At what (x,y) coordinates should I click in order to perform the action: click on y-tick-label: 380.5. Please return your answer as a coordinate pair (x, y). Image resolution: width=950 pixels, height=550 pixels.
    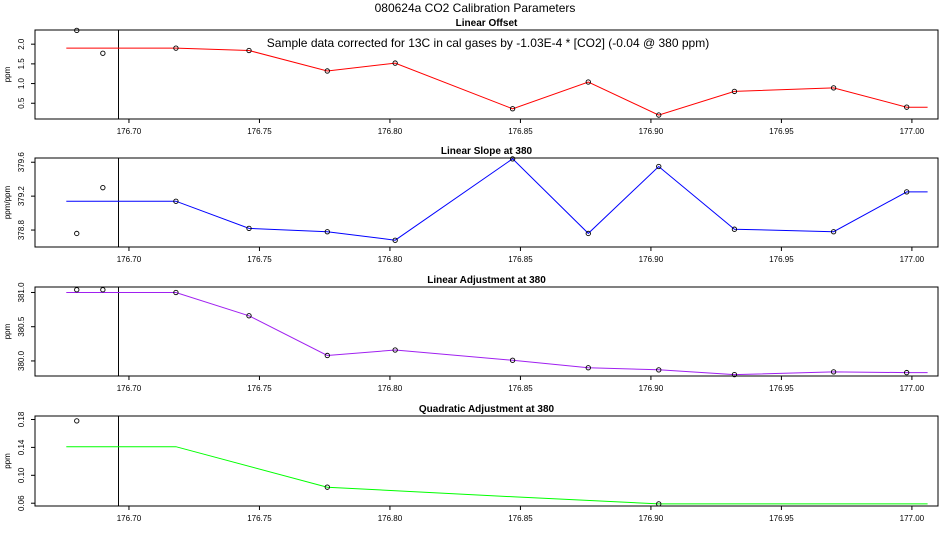
    Looking at the image, I should click on (21, 326).